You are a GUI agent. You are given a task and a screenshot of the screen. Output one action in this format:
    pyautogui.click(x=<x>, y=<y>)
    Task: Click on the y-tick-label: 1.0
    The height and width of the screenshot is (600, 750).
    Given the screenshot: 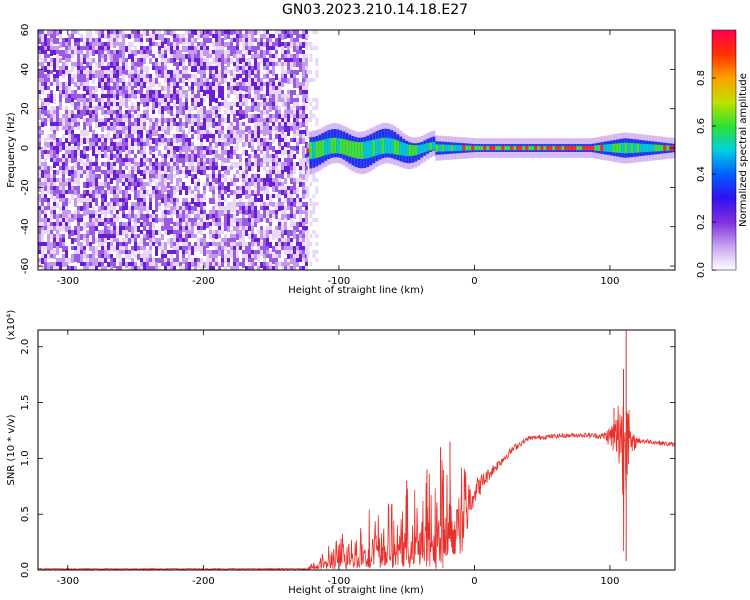 What is the action you would take?
    pyautogui.click(x=25, y=458)
    